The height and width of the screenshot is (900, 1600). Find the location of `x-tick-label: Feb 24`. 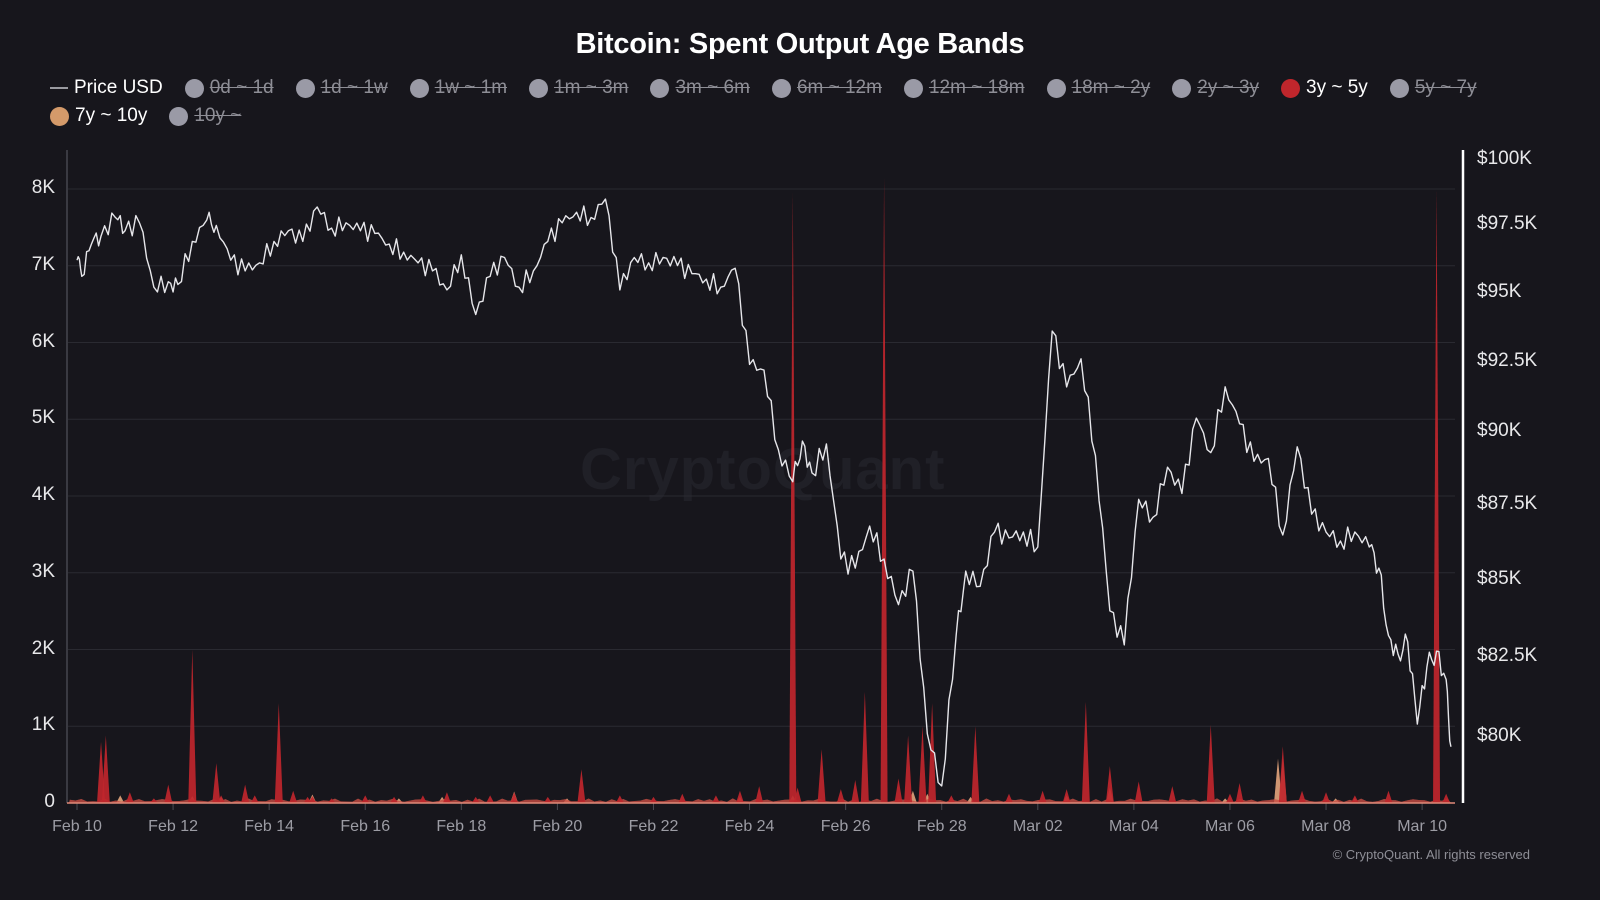

x-tick-label: Feb 24 is located at coordinates (749, 826).